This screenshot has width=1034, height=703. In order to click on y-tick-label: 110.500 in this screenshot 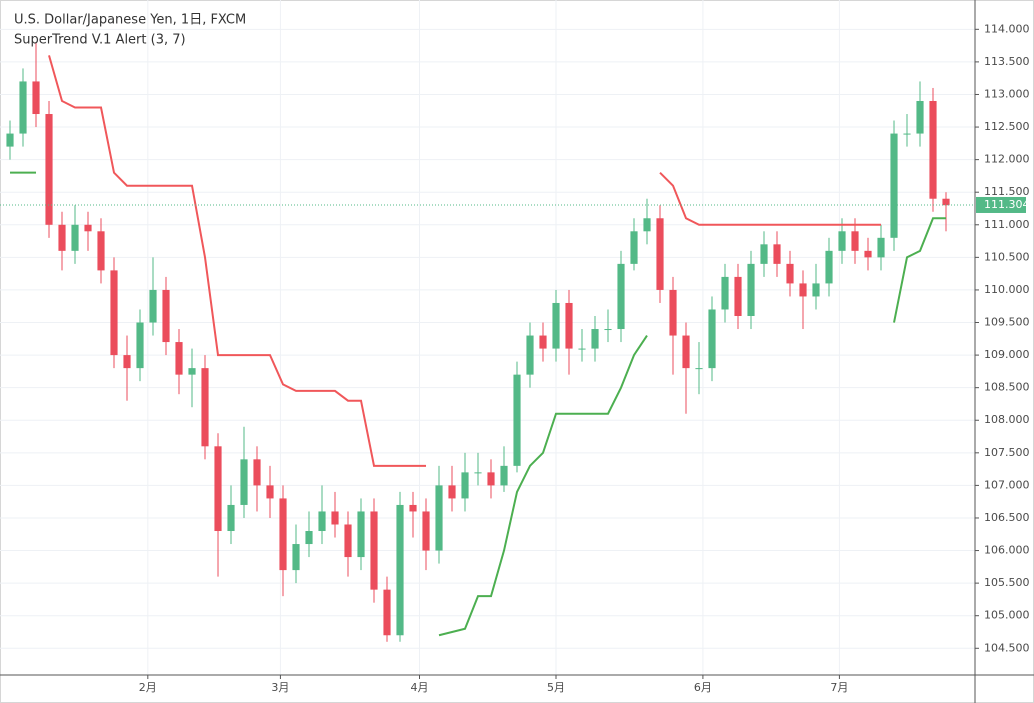, I will do `click(1007, 256)`.